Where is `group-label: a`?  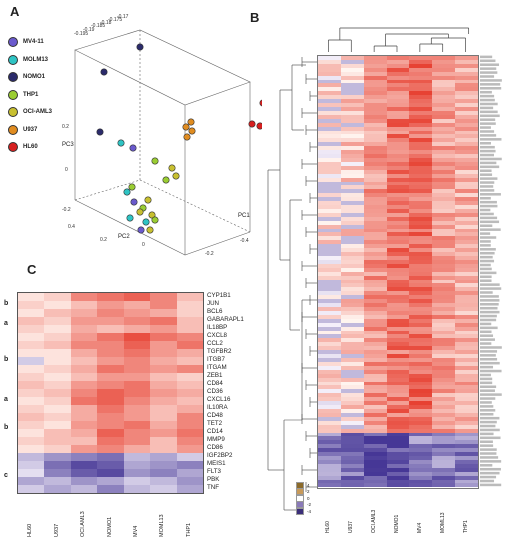 group-label: a is located at coordinates (6, 323).